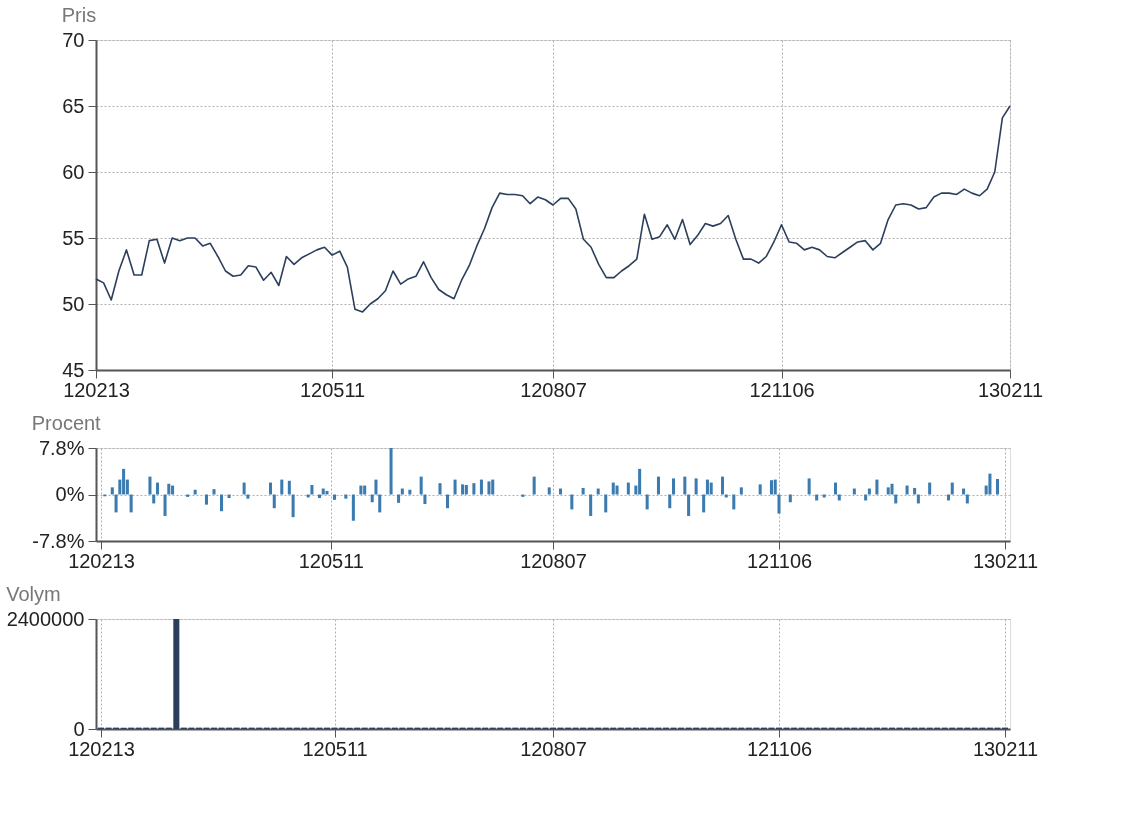 Image resolution: width=1127 pixels, height=836 pixels. I want to click on y-tick-label: -7.8%, so click(58, 540).